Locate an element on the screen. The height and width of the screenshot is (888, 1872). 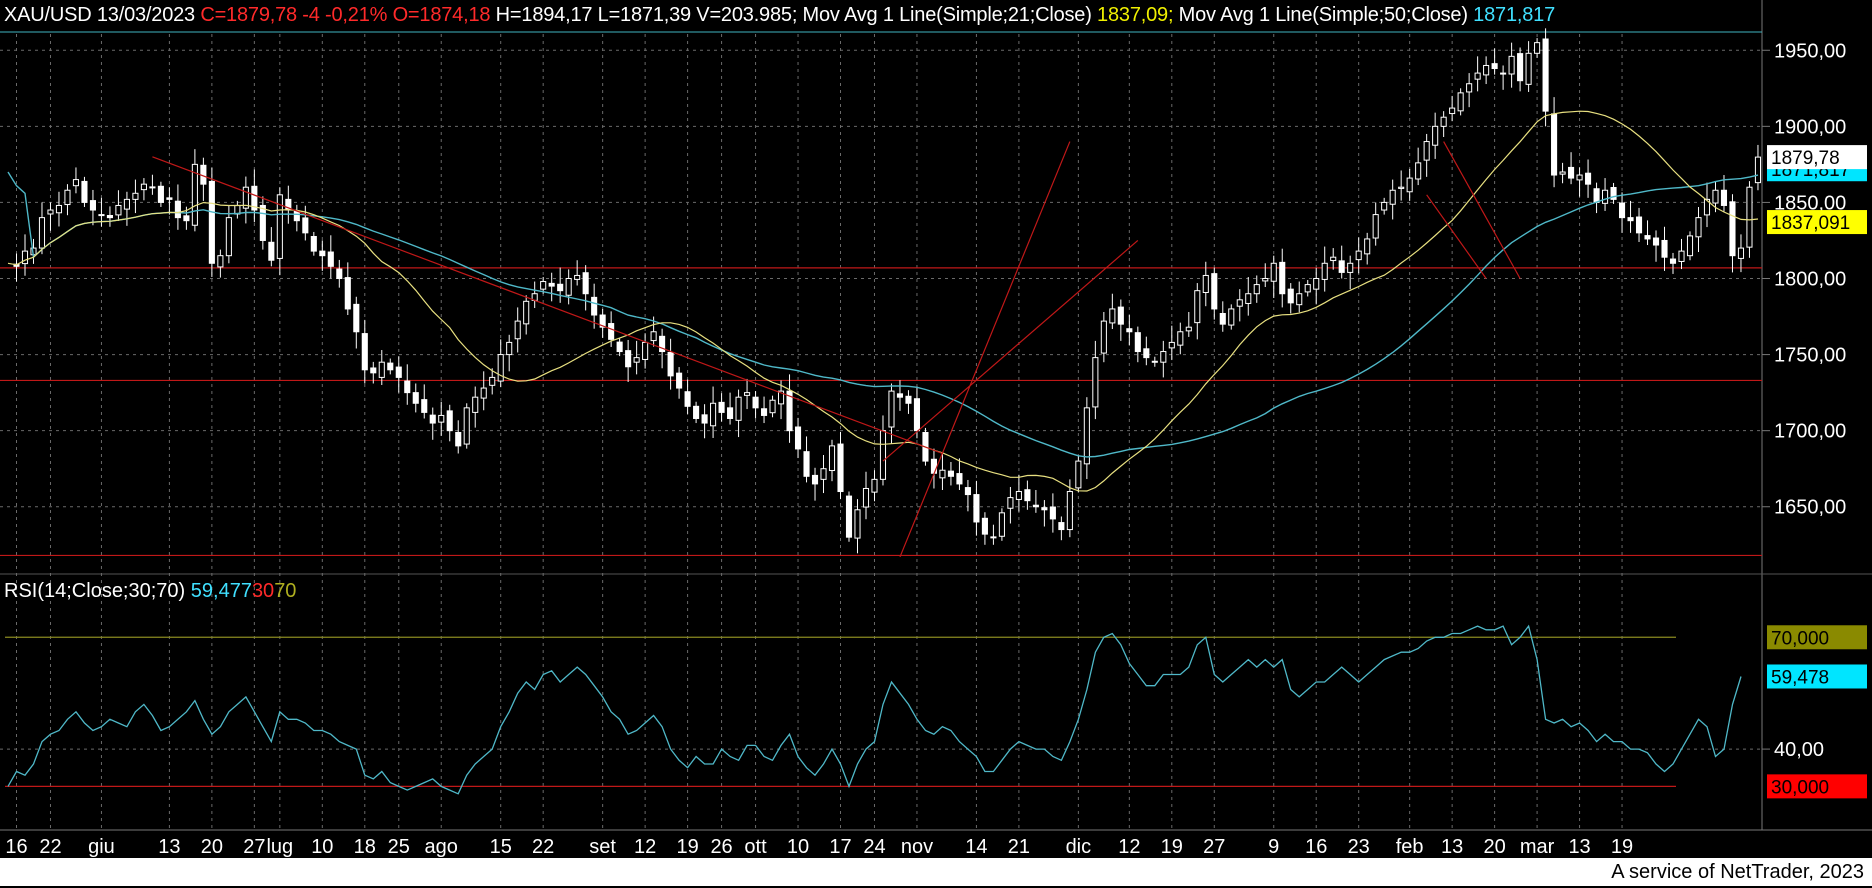
x-tick-label: lug is located at coordinates (279, 847).